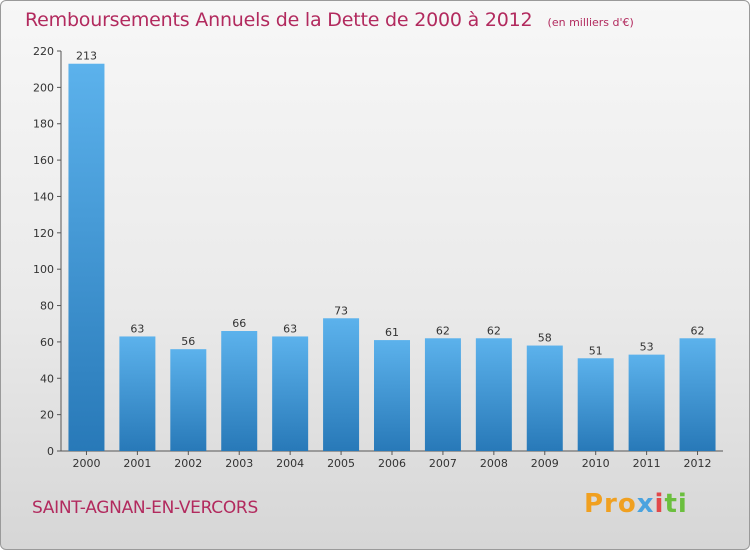  What do you see at coordinates (47, 378) in the screenshot?
I see `y-tick-label: 40` at bounding box center [47, 378].